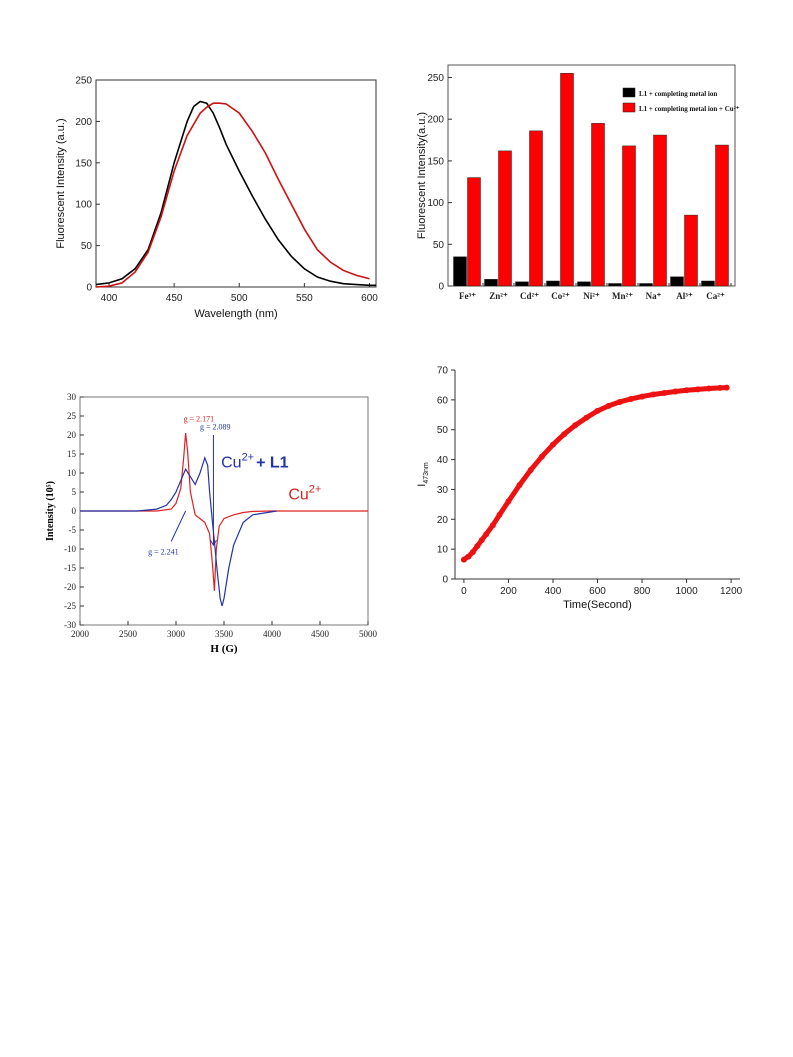 This screenshot has width=793, height=1057. I want to click on x-tick-label: 0, so click(464, 591).